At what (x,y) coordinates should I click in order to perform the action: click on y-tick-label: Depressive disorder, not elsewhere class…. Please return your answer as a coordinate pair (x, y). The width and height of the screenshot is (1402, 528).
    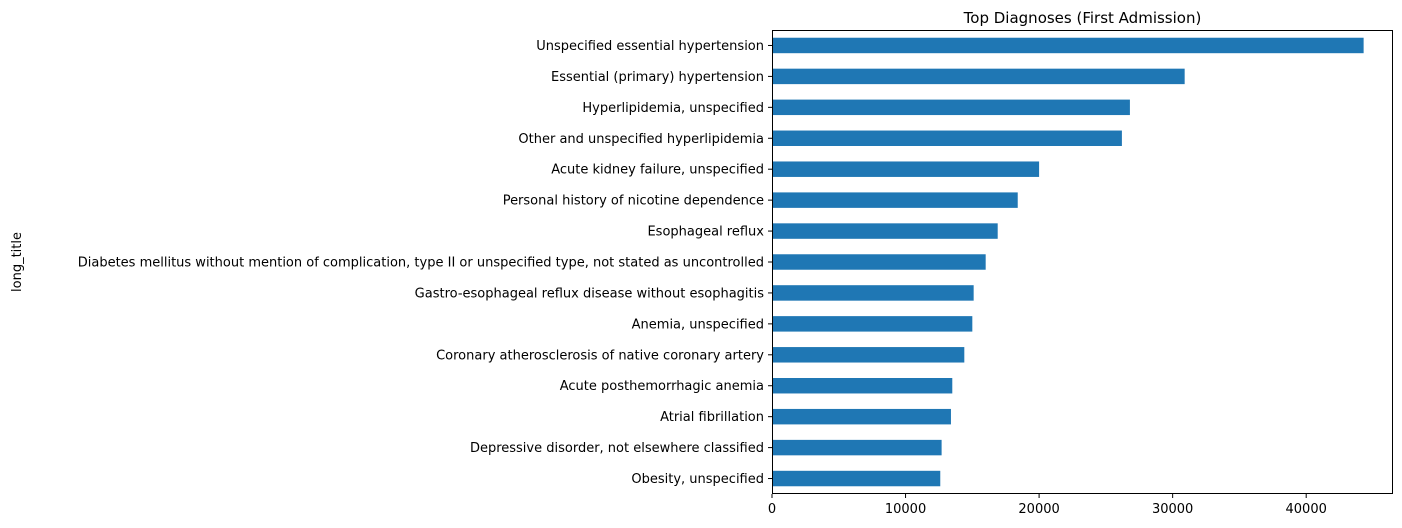
    Looking at the image, I should click on (617, 448).